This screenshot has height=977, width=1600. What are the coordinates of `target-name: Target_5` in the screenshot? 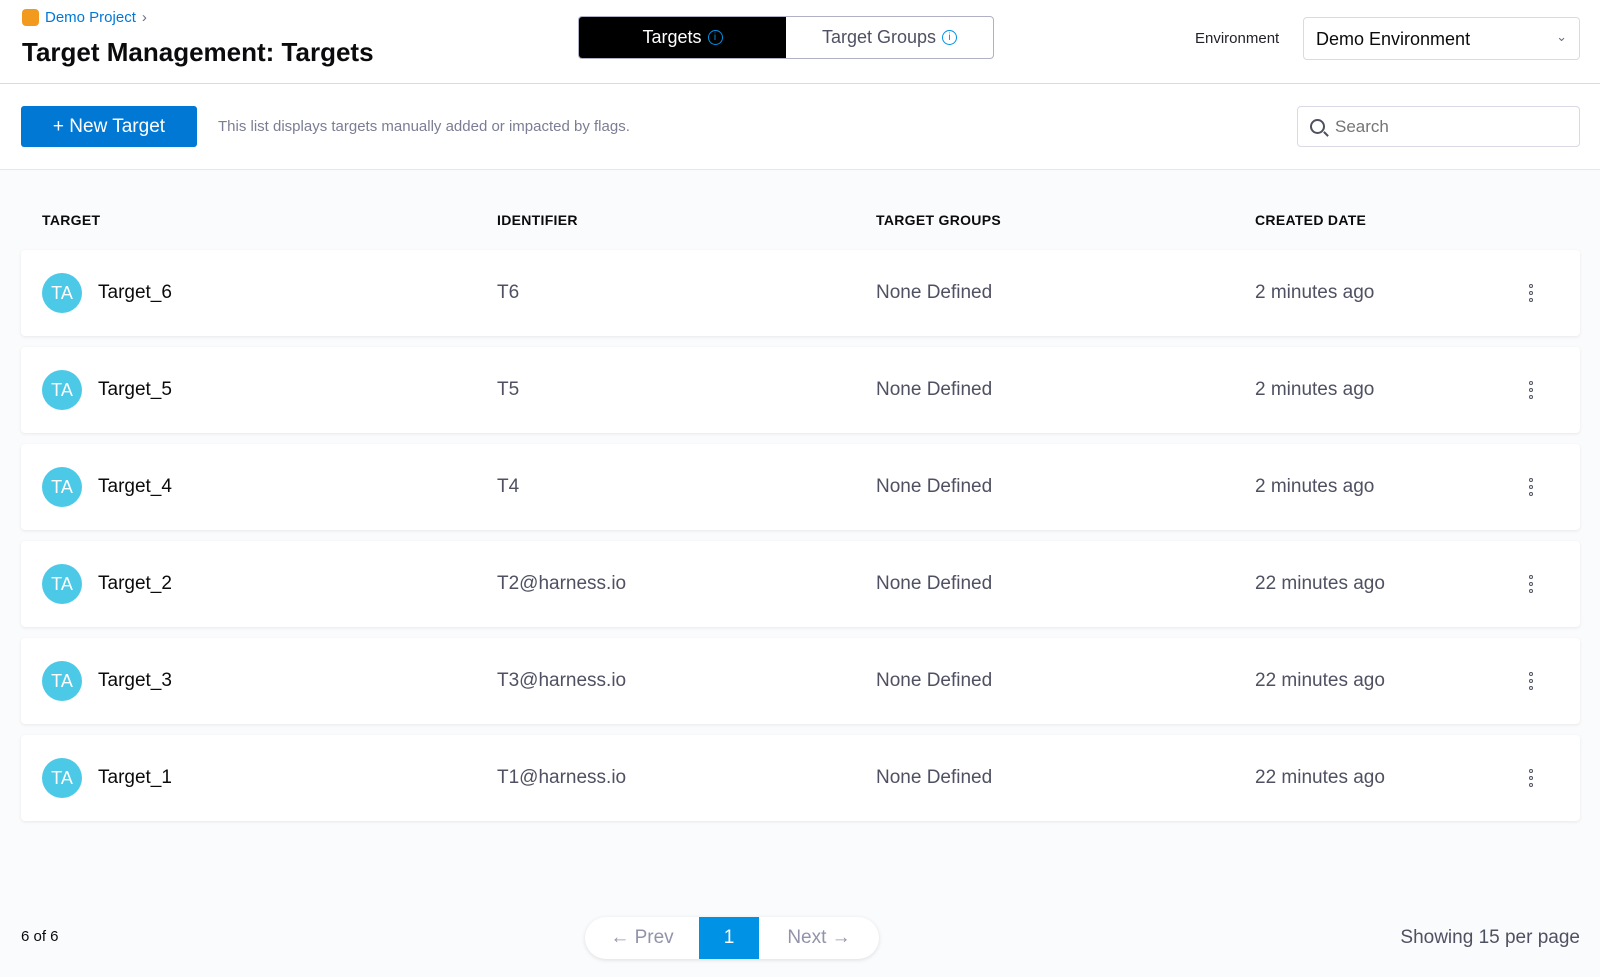 It's located at (135, 389).